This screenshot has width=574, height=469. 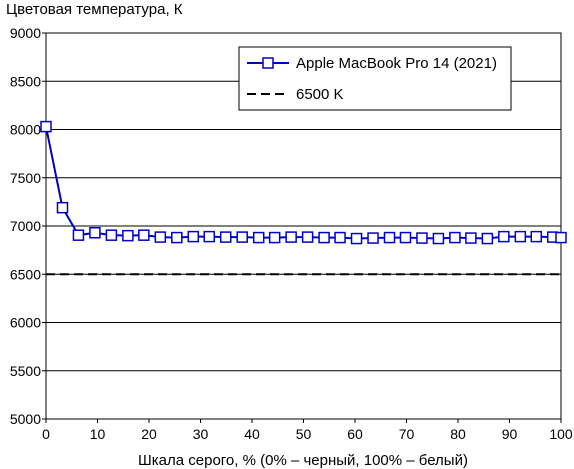 I want to click on y-axis-title: Цветовая температура, К, so click(x=94, y=9).